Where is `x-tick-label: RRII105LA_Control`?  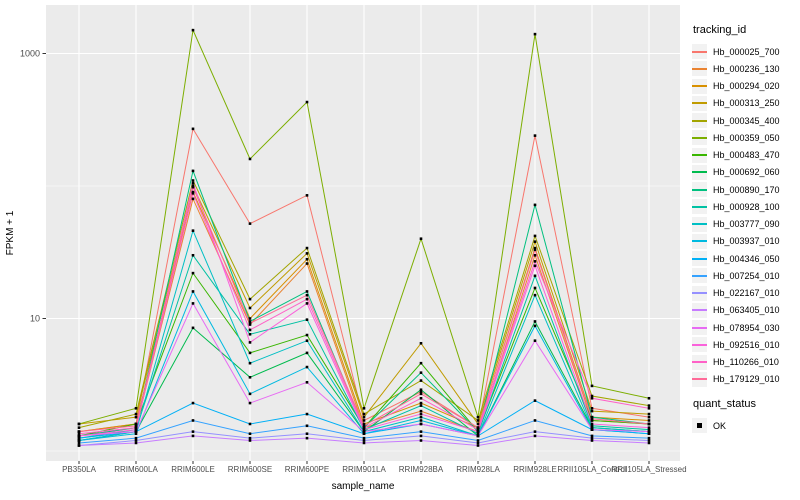
x-tick-label: RRII105LA_Control is located at coordinates (592, 469).